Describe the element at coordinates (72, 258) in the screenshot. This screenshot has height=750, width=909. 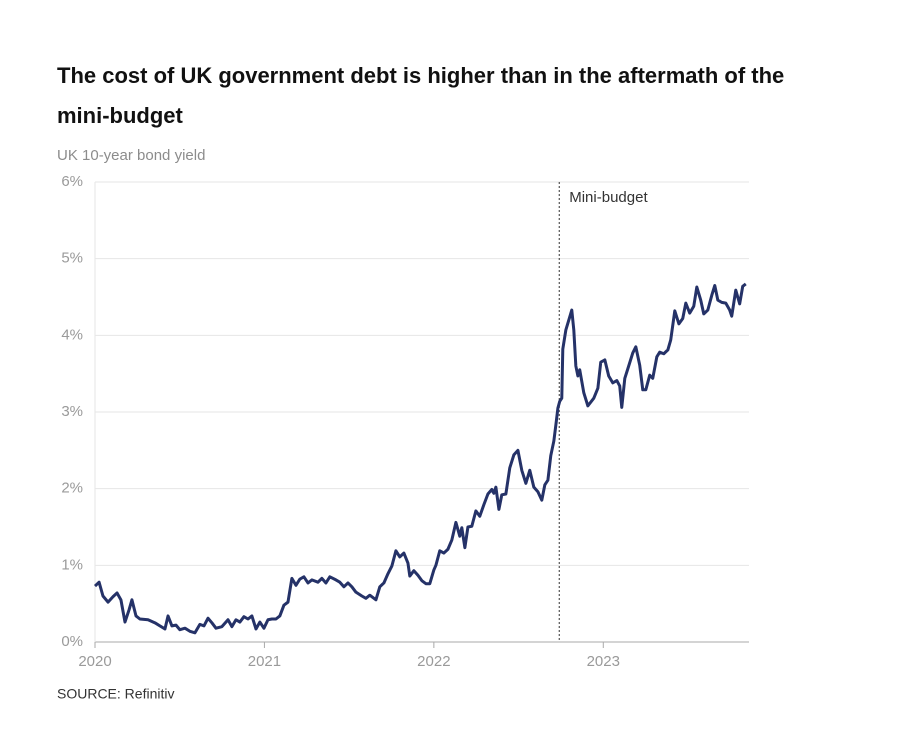
I see `y-tick-label: 5%` at that location.